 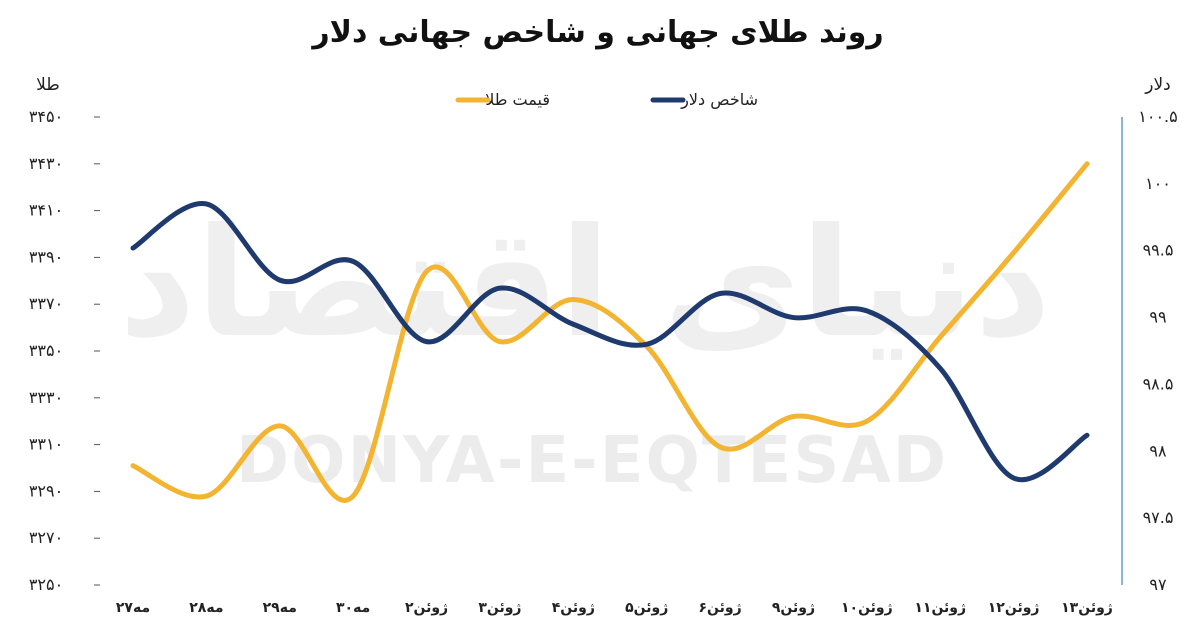 What do you see at coordinates (719, 608) in the screenshot?
I see `x-tick-label: ۶ژوئن` at bounding box center [719, 608].